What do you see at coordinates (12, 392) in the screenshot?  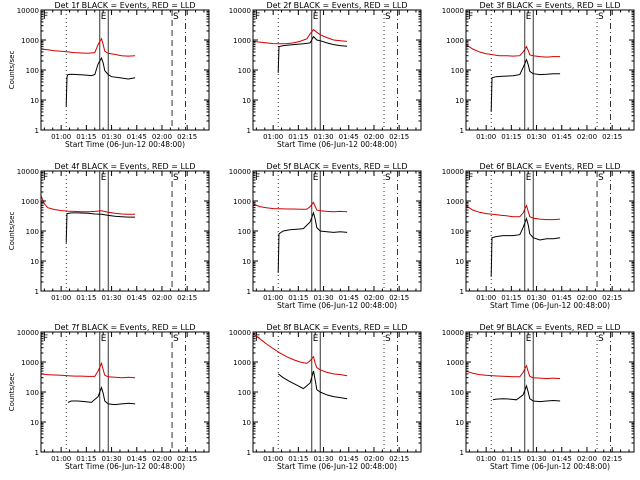 I see `y-axis-label: Counts/sec` at bounding box center [12, 392].